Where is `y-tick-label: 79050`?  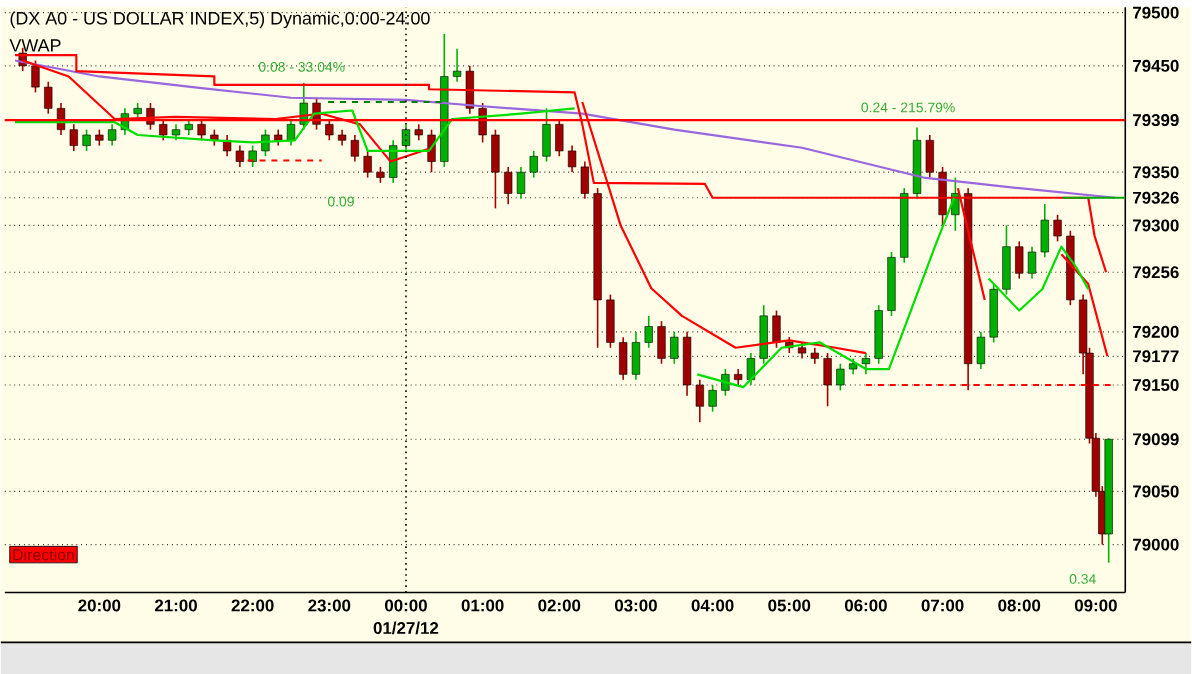 y-tick-label: 79050 is located at coordinates (1156, 491).